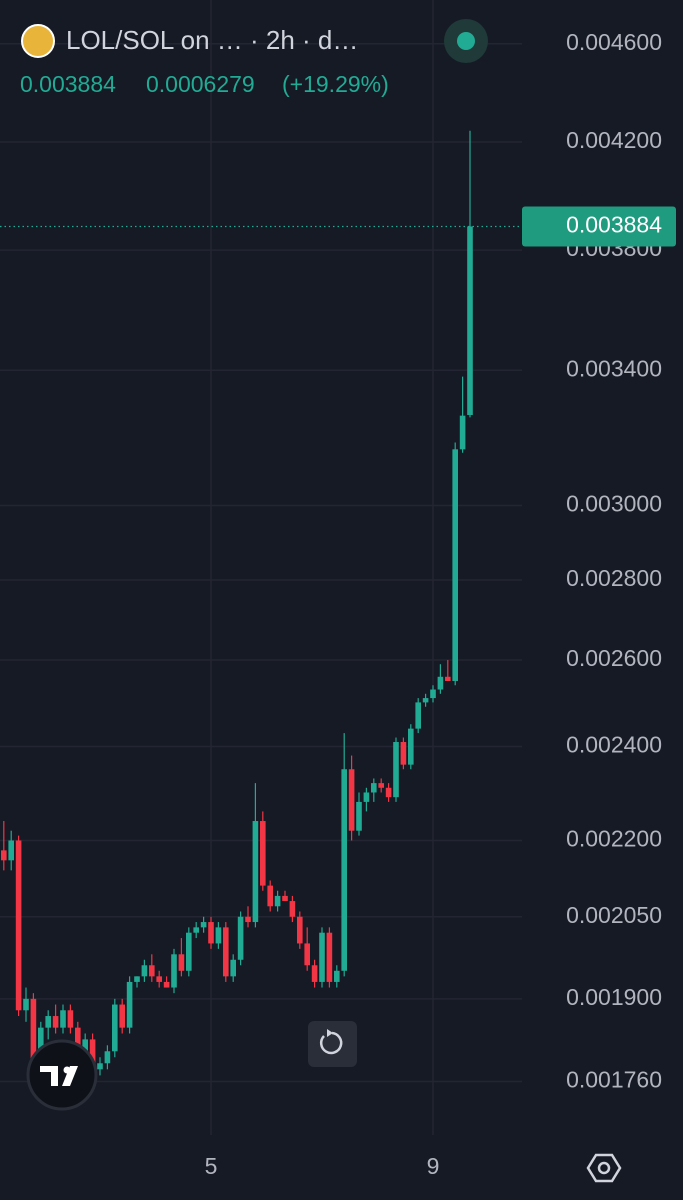 This screenshot has height=1200, width=683. I want to click on last-price-tag-label: 0.003884, so click(614, 225).